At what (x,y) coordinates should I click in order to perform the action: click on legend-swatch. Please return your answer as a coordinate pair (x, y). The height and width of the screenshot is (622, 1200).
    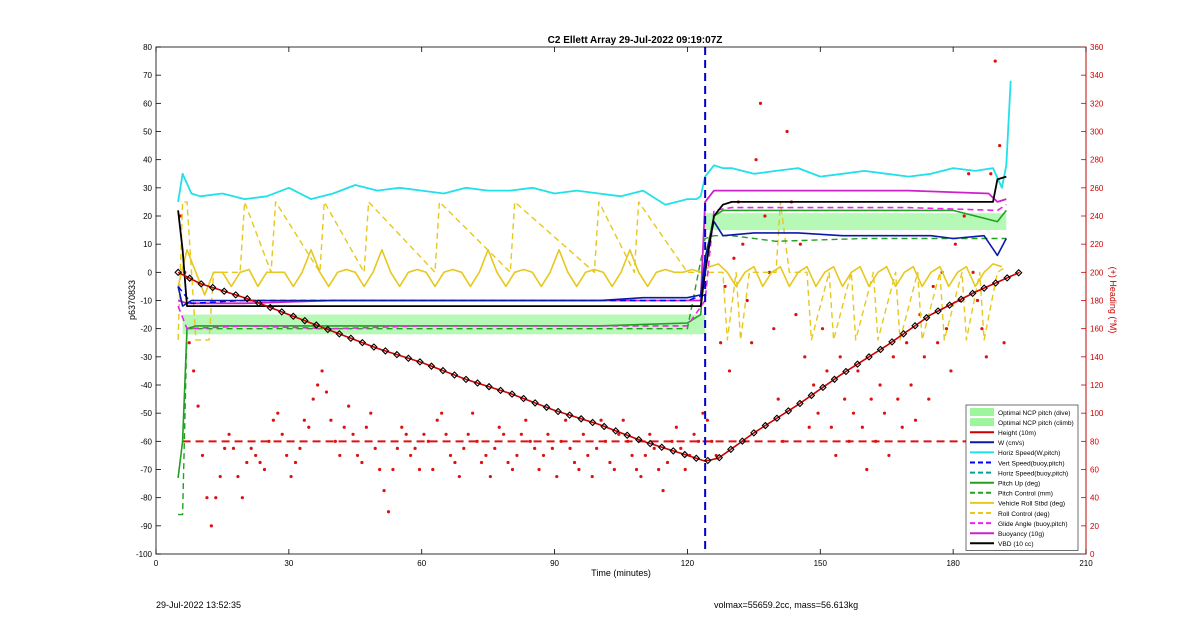
    Looking at the image, I should click on (982, 412).